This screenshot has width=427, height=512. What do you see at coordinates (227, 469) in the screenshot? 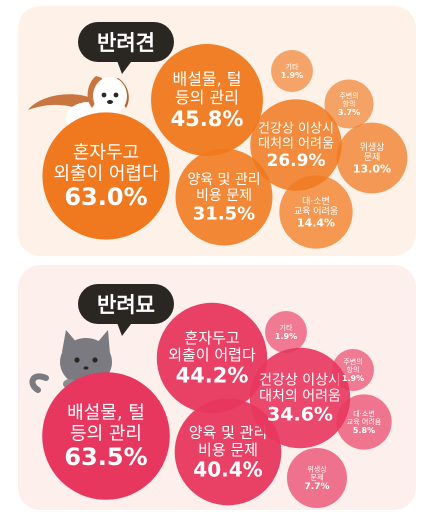
I see `bubble-value: 40.4%` at bounding box center [227, 469].